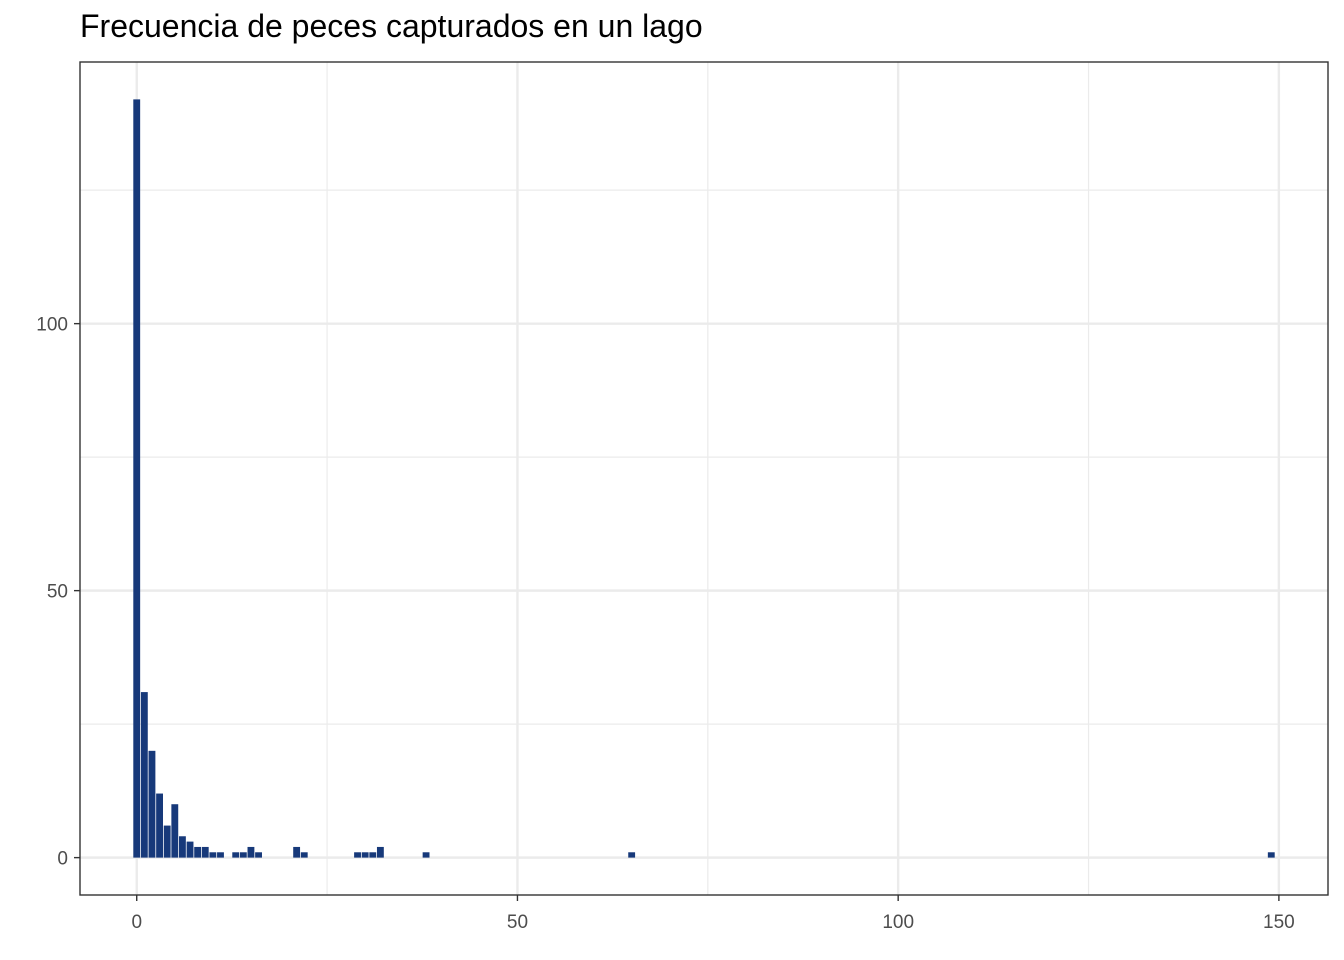 This screenshot has width=1344, height=960. I want to click on y-axis: 0 50 100, so click(58, 592).